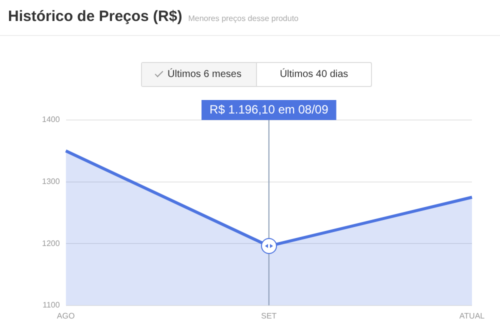 Image resolution: width=500 pixels, height=327 pixels. What do you see at coordinates (51, 305) in the screenshot?
I see `y-tick-label: 1100` at bounding box center [51, 305].